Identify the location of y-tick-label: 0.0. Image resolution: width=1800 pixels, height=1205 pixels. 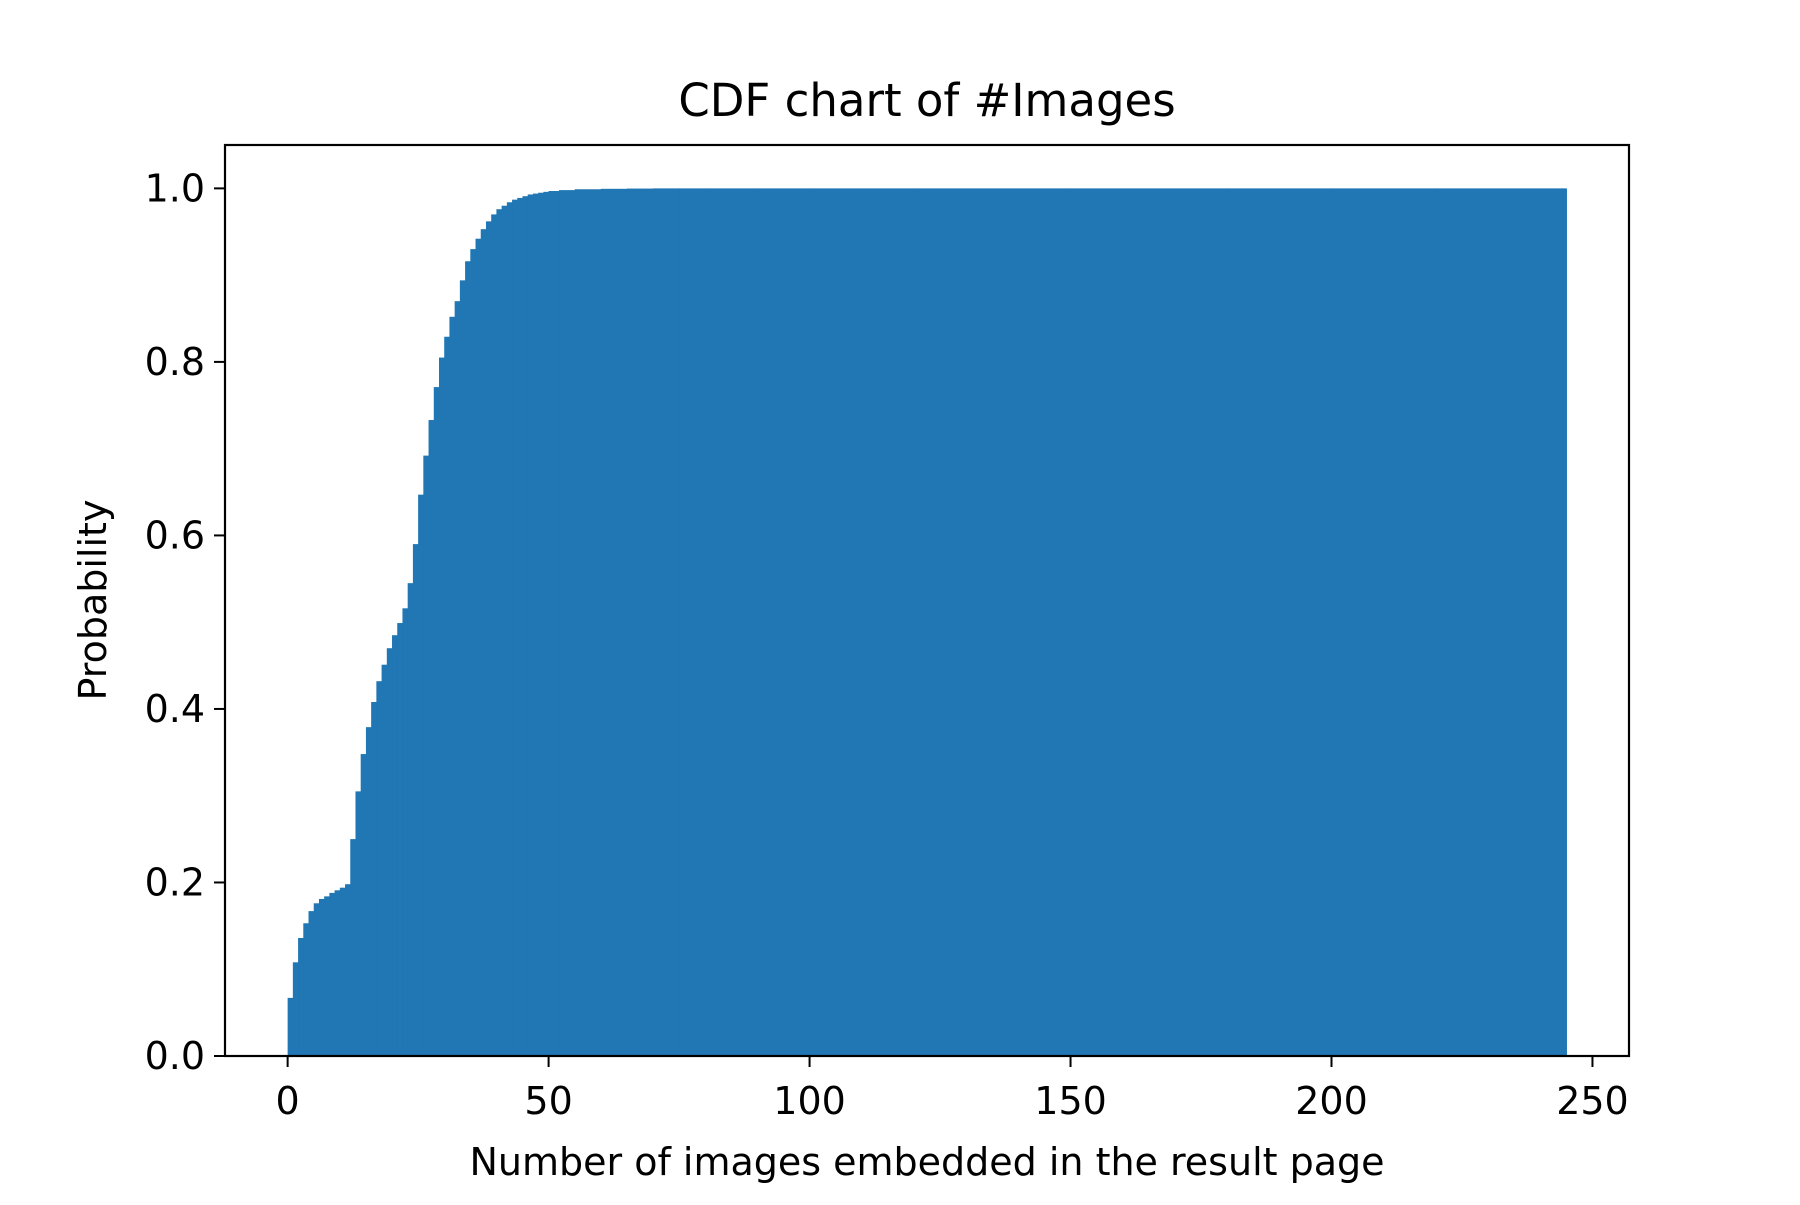
(175, 1056).